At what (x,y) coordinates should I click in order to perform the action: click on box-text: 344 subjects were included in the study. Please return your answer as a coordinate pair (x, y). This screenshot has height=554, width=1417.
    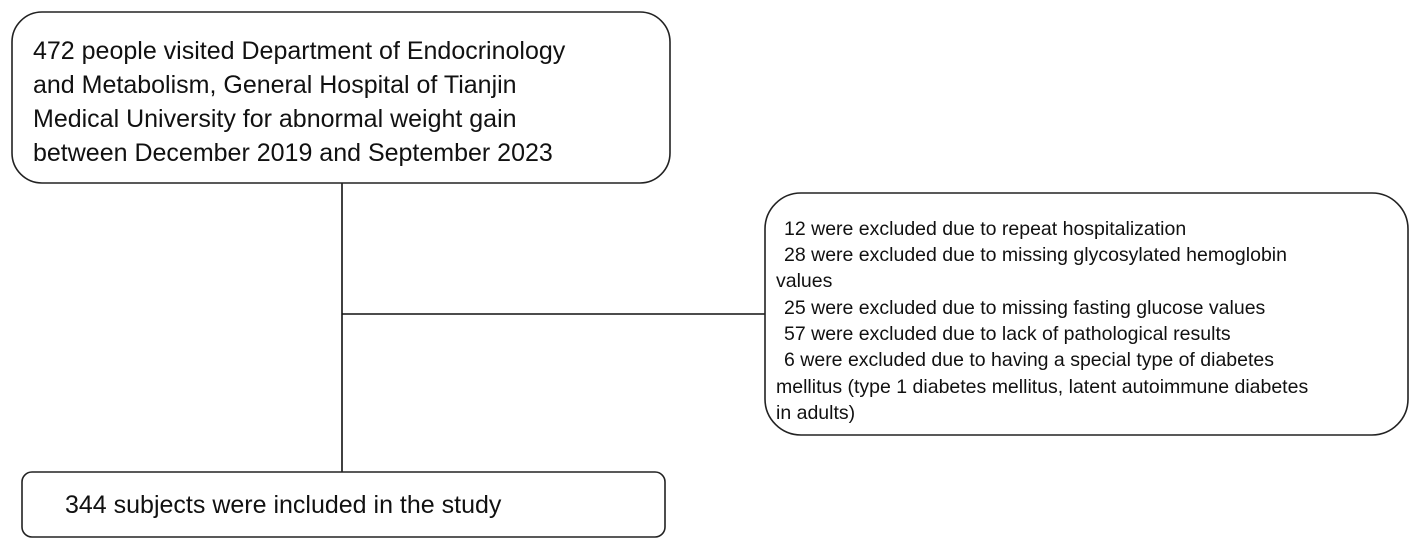
    Looking at the image, I should click on (283, 505).